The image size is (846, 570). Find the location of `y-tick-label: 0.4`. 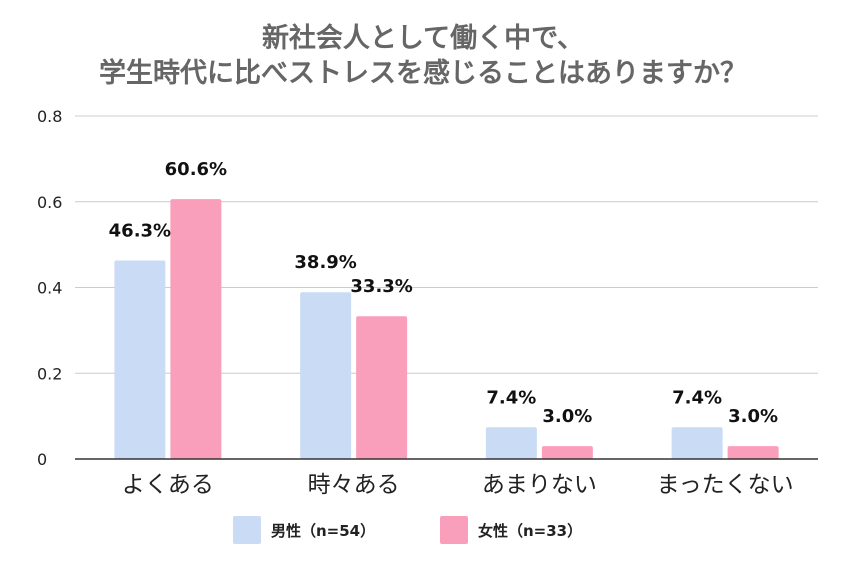

y-tick-label: 0.4 is located at coordinates (49, 288).